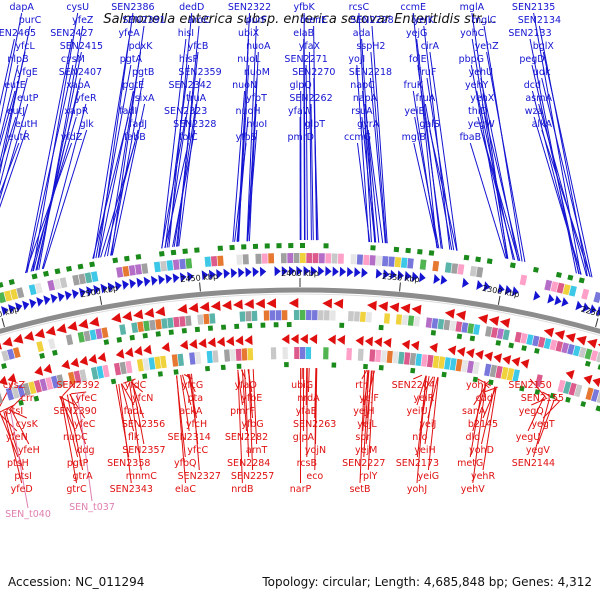 The width and height of the screenshot is (600, 600). Describe the element at coordinates (417, 463) in the screenshot. I see `reverse-gene-label: SEN2173` at that location.